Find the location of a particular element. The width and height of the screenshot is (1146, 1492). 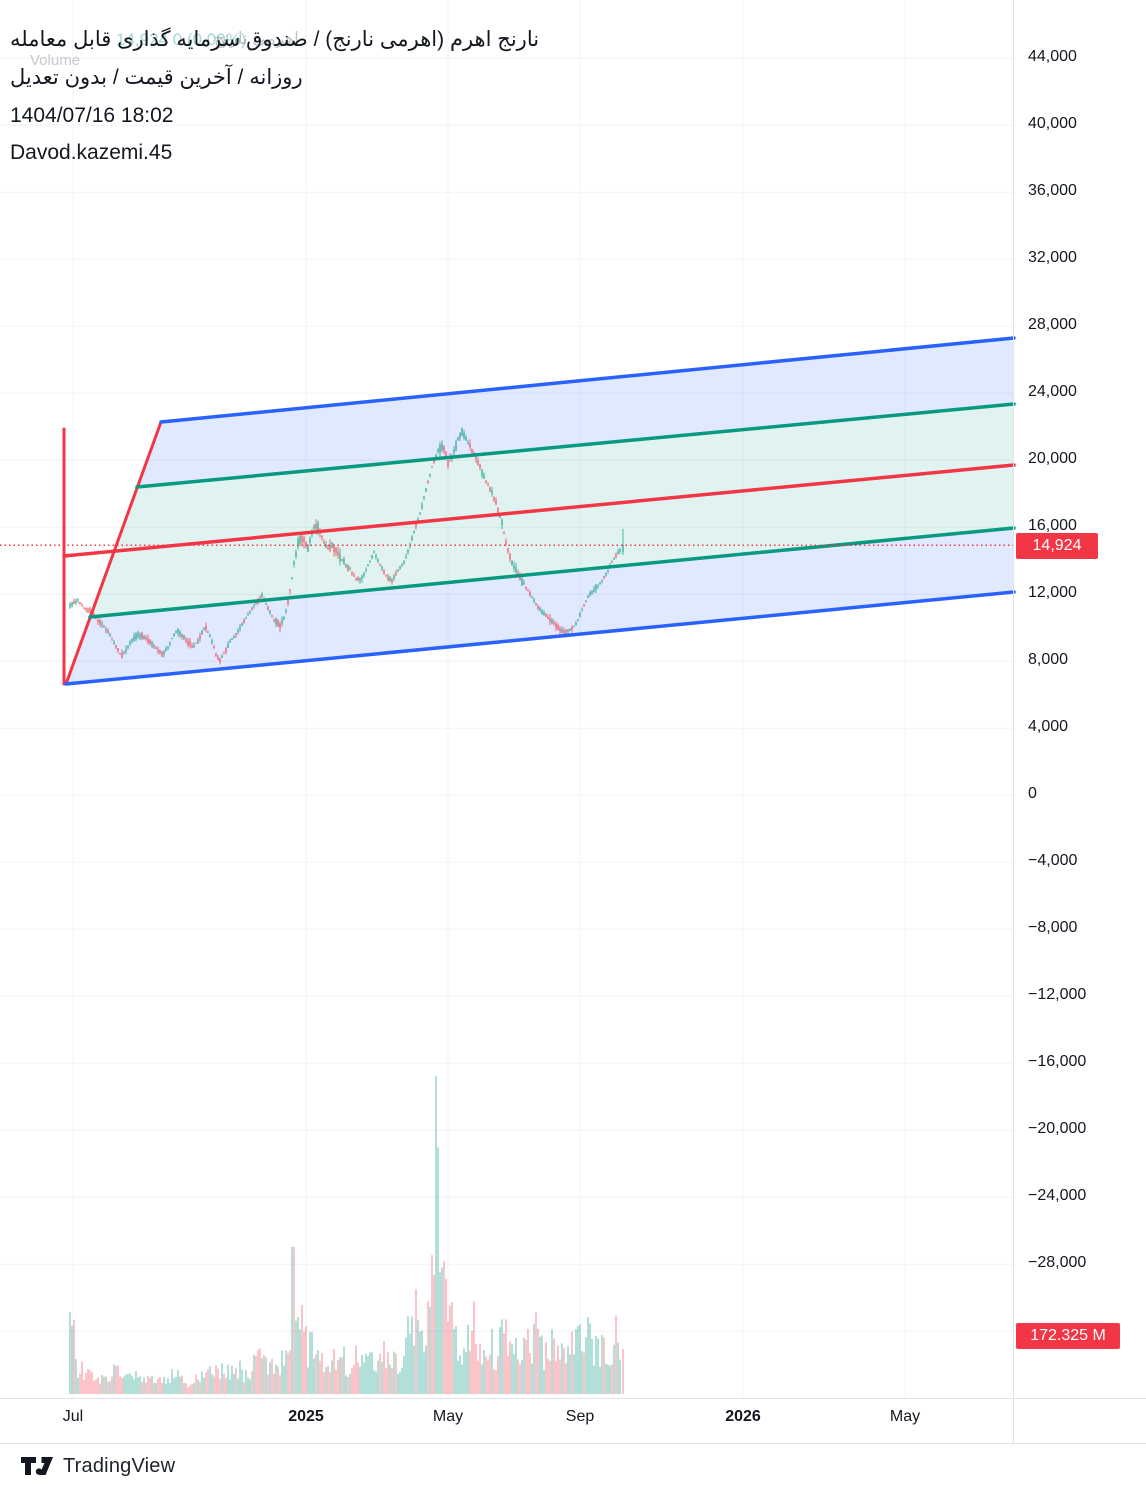

chart-settings-line: روزانه / آخرین قیمت / بدون تعدیل is located at coordinates (156, 77).